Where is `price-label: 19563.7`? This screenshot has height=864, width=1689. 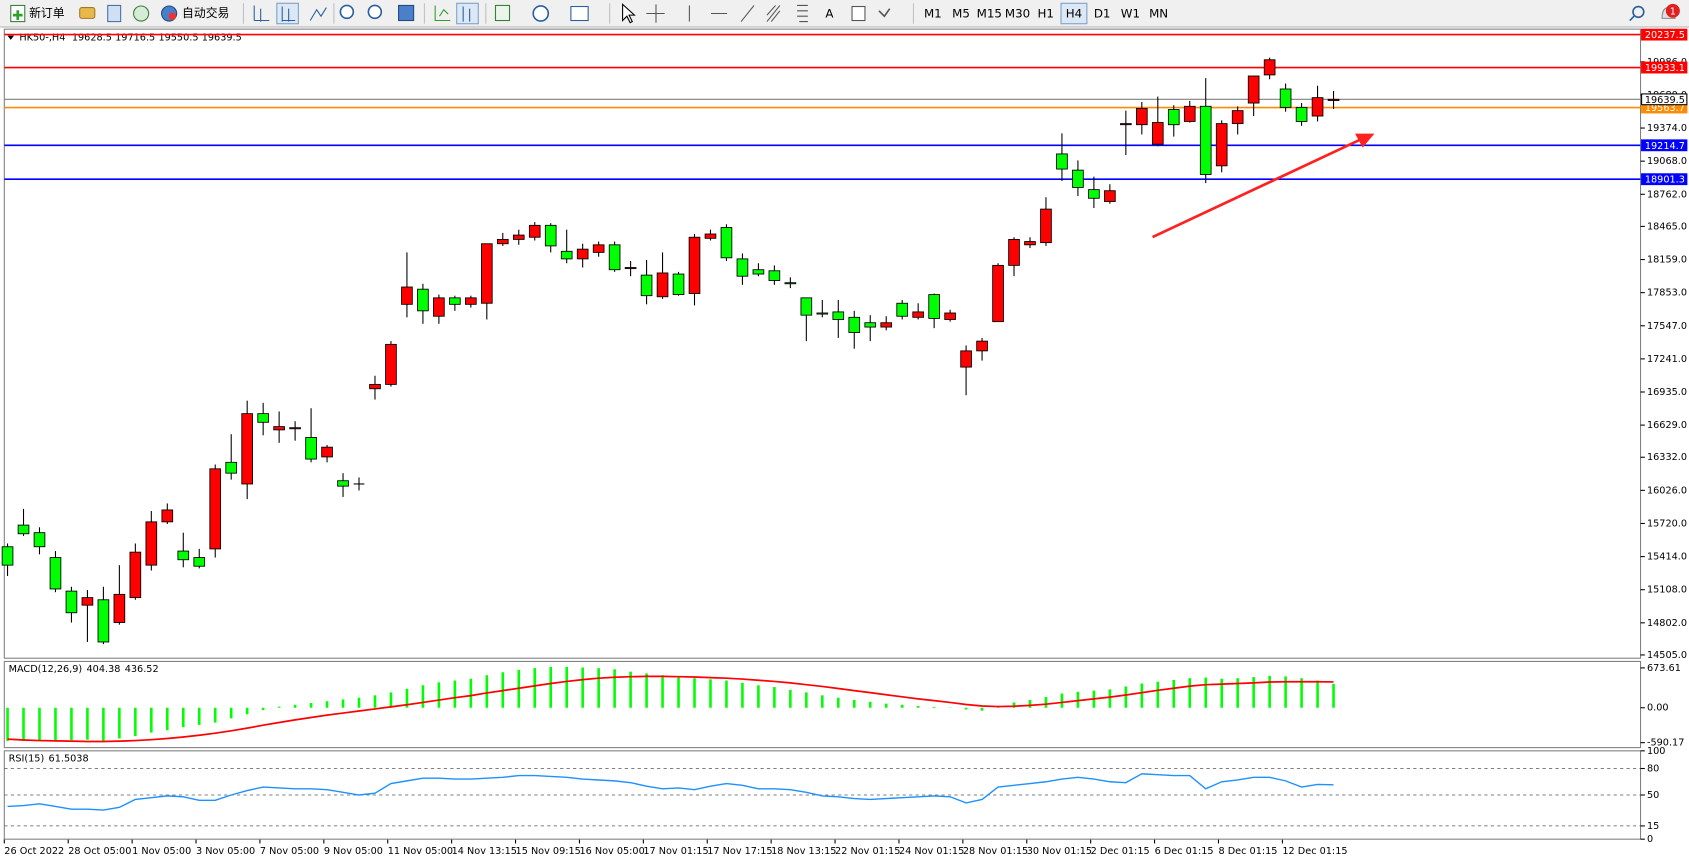
price-label: 19563.7 is located at coordinates (1665, 108).